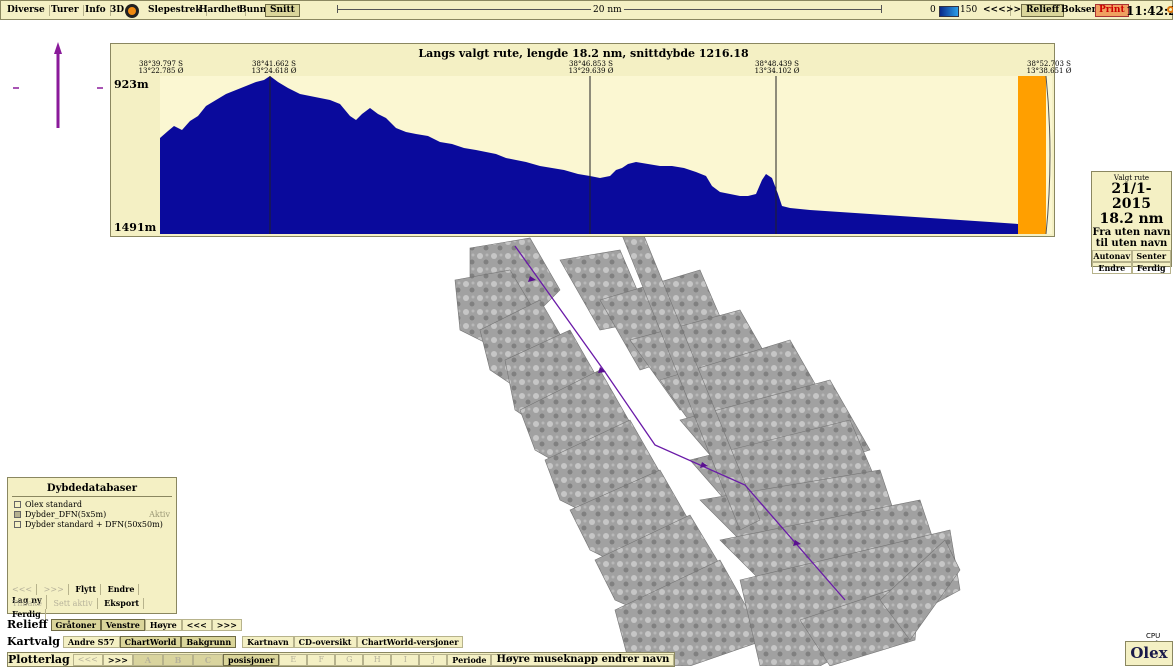  I want to click on coord-label-4: 38°48.439 S 13°34.102 Ø, so click(777, 67).